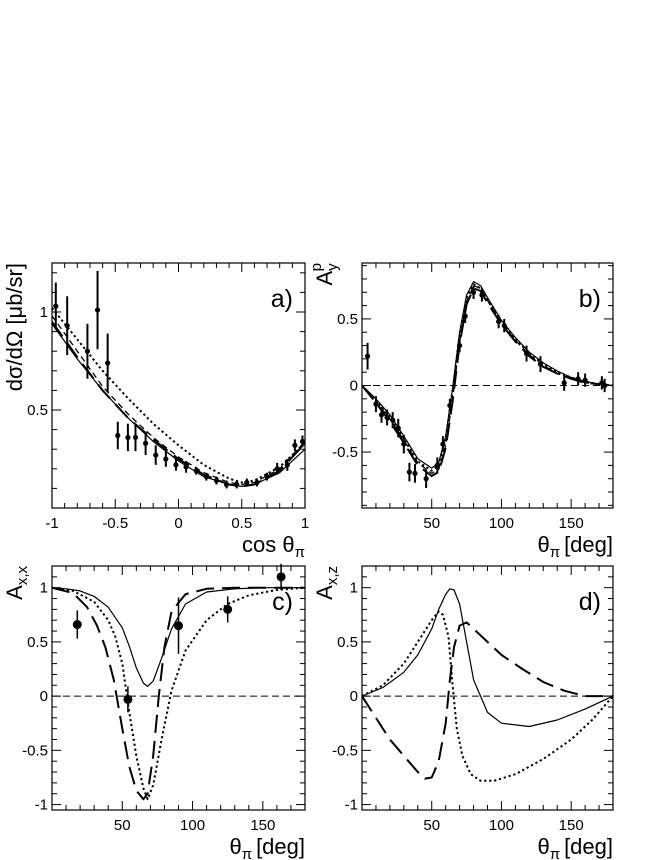 The height and width of the screenshot is (860, 664). Describe the element at coordinates (178, 405) in the screenshot. I see `panel-1-curve-solid` at that location.